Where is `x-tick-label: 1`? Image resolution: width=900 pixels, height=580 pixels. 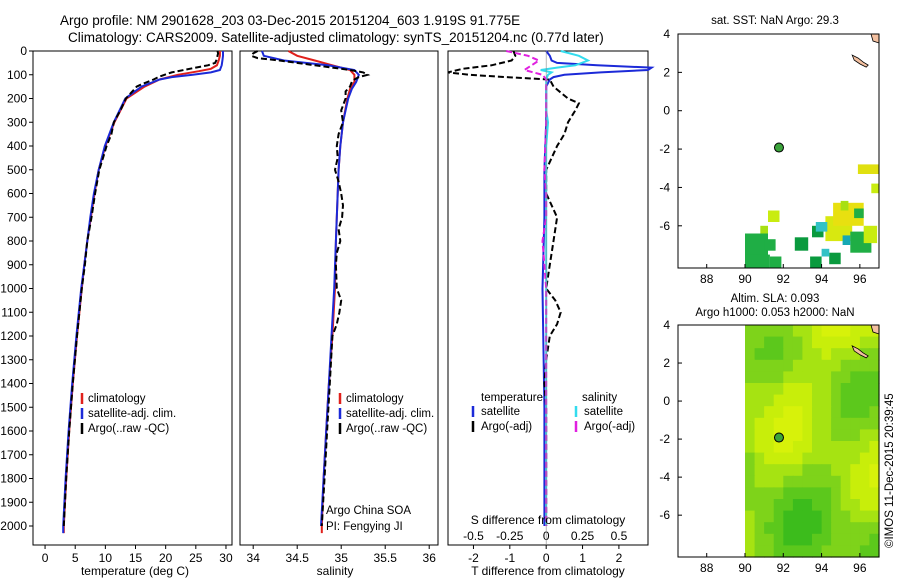 x-tick-label: 1 is located at coordinates (582, 558).